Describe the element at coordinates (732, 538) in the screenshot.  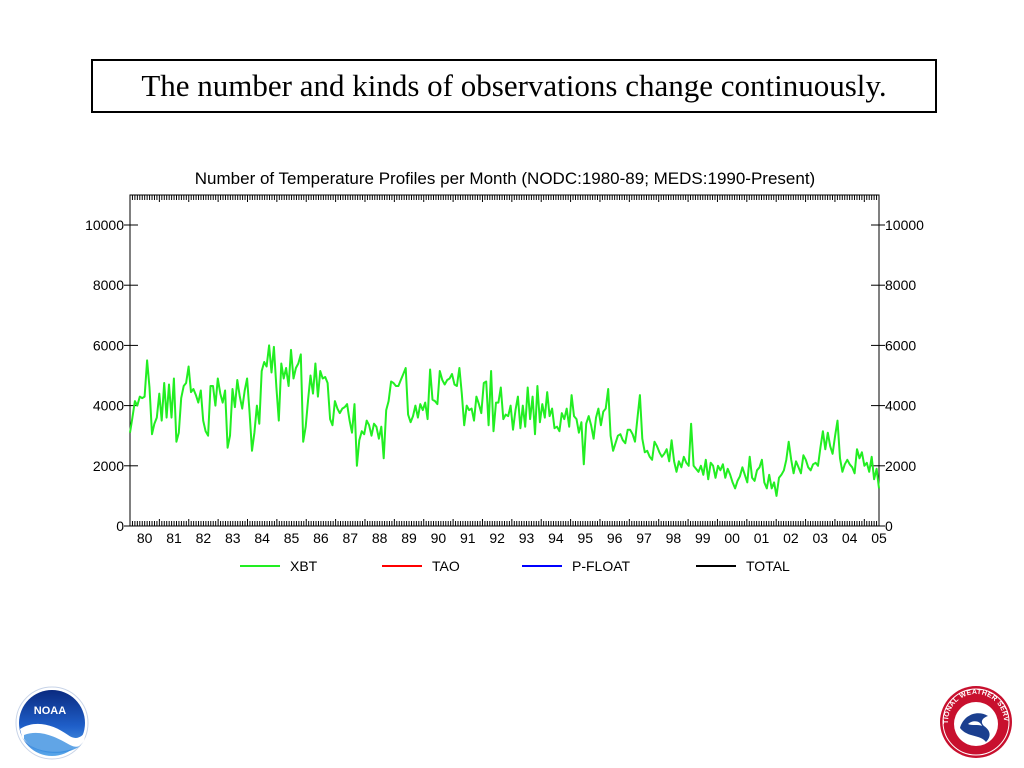
I see `x-tick-label: 00` at that location.